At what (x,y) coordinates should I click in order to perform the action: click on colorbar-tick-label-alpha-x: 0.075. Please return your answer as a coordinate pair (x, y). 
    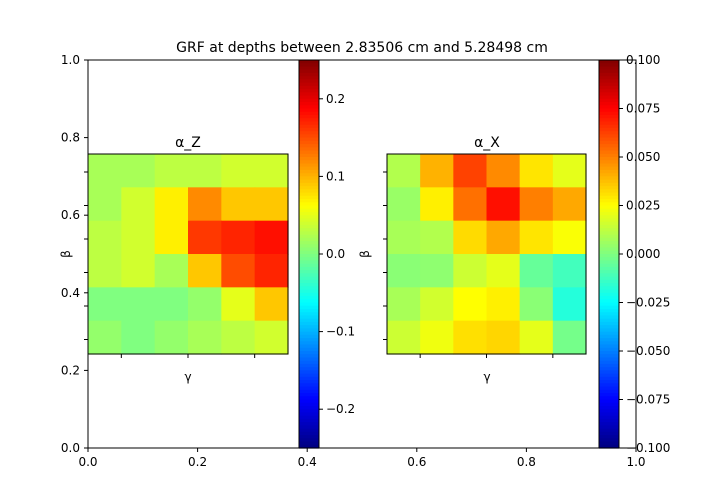
    Looking at the image, I should click on (643, 109).